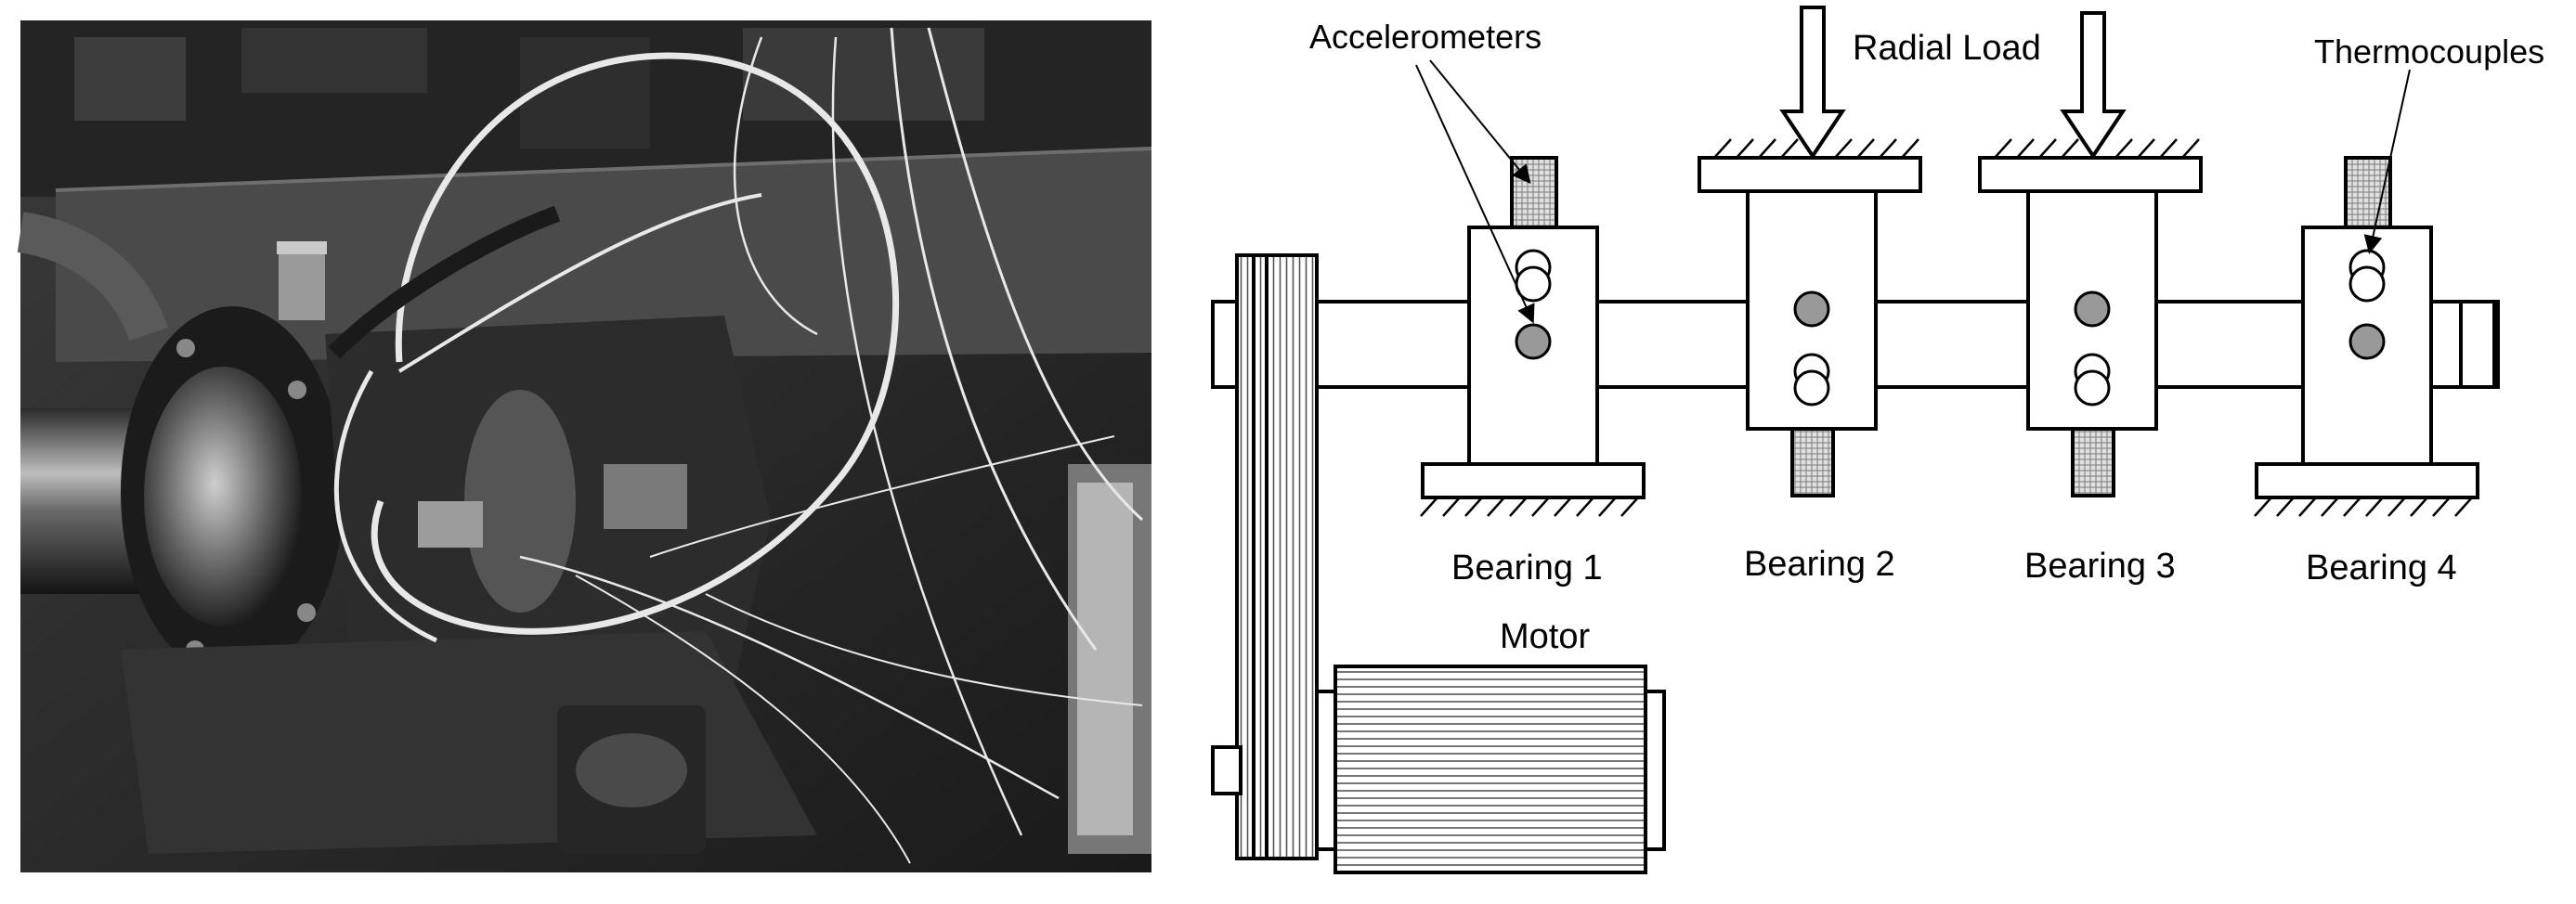  I want to click on pulley-top, so click(1260, 556).